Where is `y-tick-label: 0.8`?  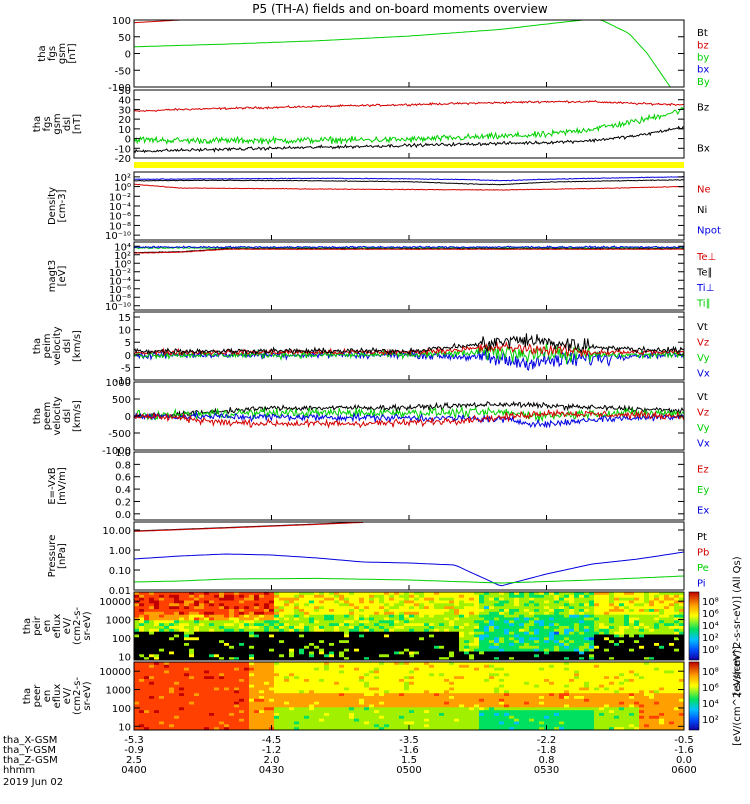 y-tick-label: 0.8 is located at coordinates (123, 465).